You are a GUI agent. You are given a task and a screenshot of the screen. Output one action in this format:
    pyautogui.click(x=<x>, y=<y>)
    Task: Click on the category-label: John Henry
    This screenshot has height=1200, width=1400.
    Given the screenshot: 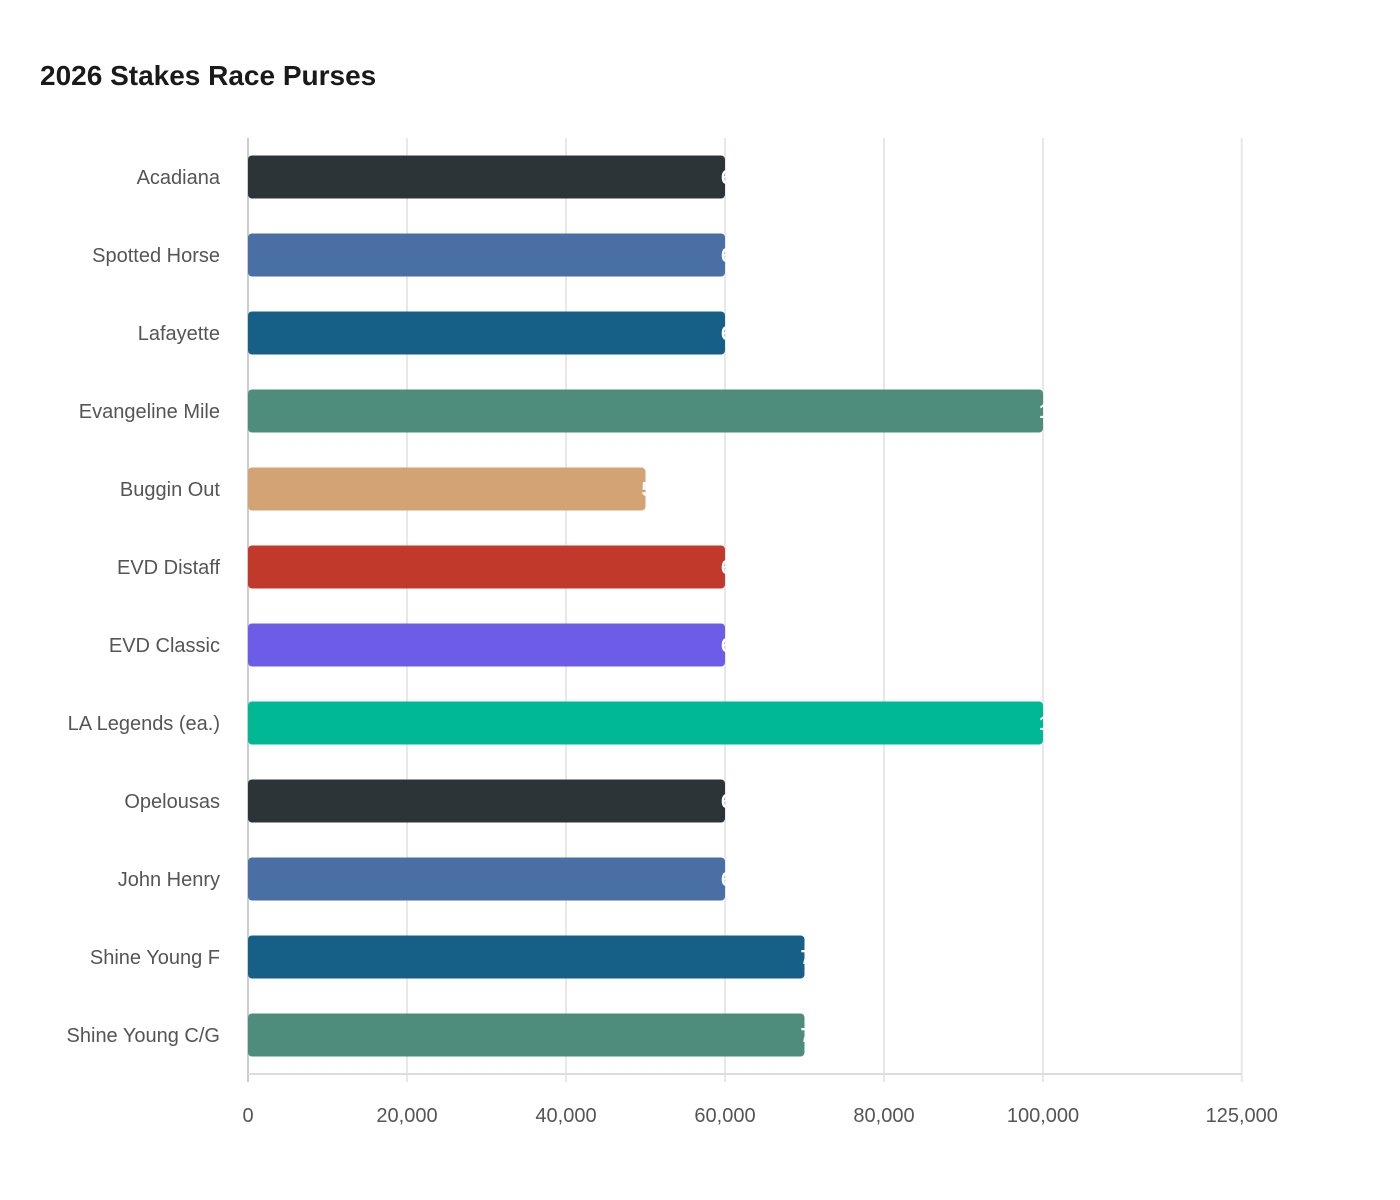 What is the action you would take?
    pyautogui.click(x=169, y=880)
    